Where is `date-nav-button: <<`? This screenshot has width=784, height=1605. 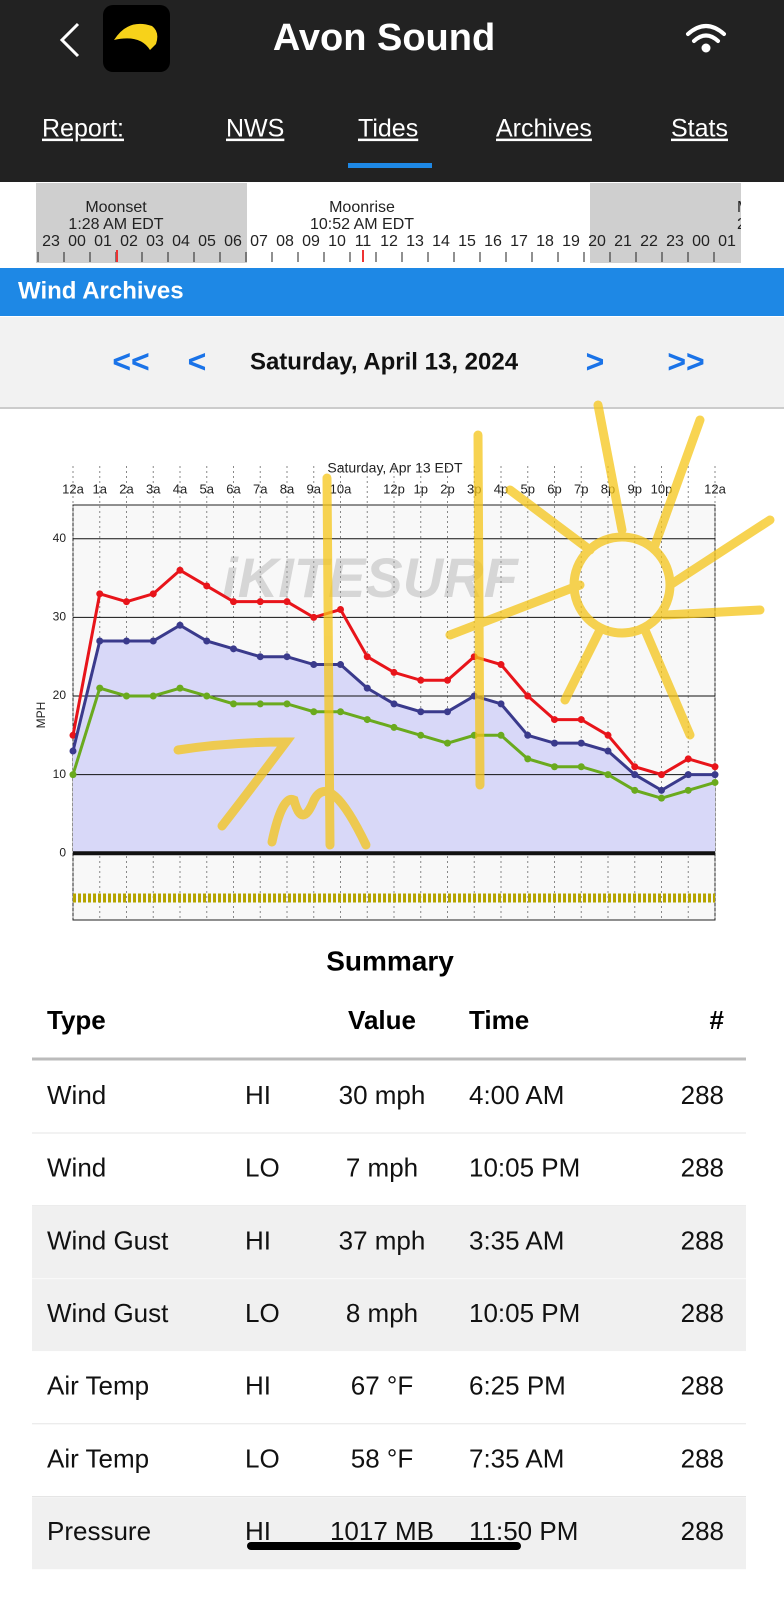 date-nav-button: << is located at coordinates (130, 361).